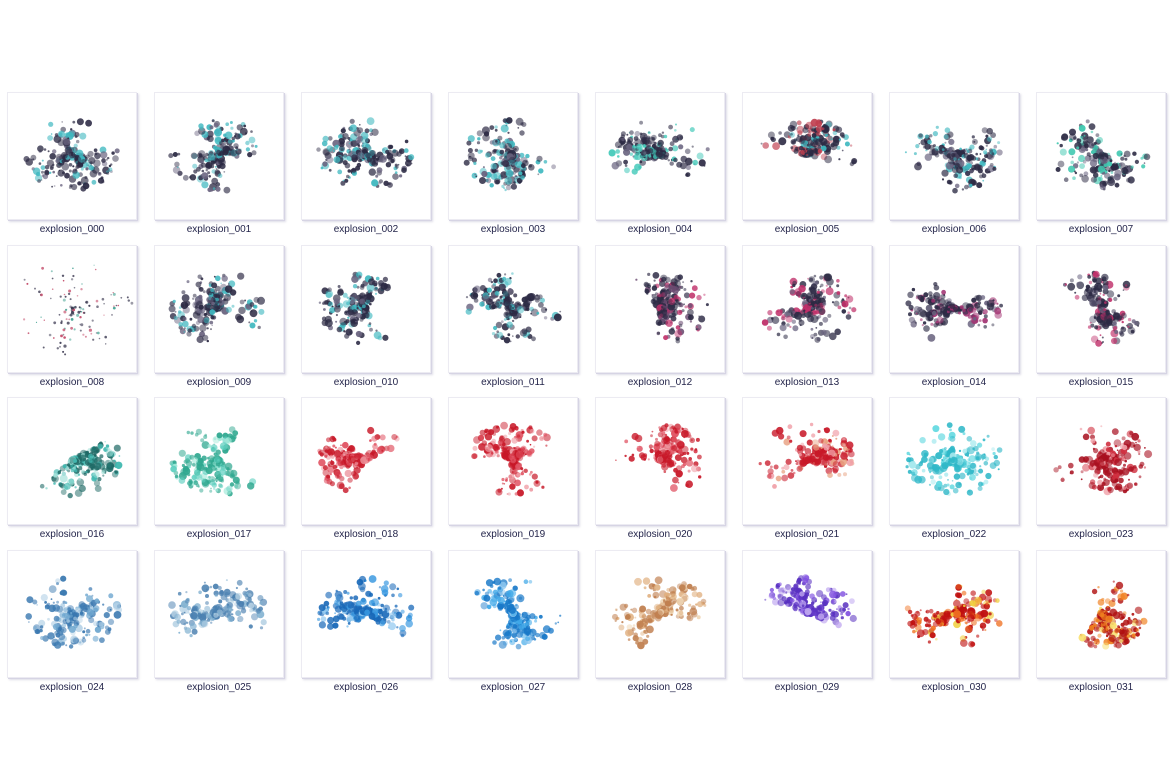  What do you see at coordinates (513, 534) in the screenshot?
I see `file-name: explosion_019` at bounding box center [513, 534].